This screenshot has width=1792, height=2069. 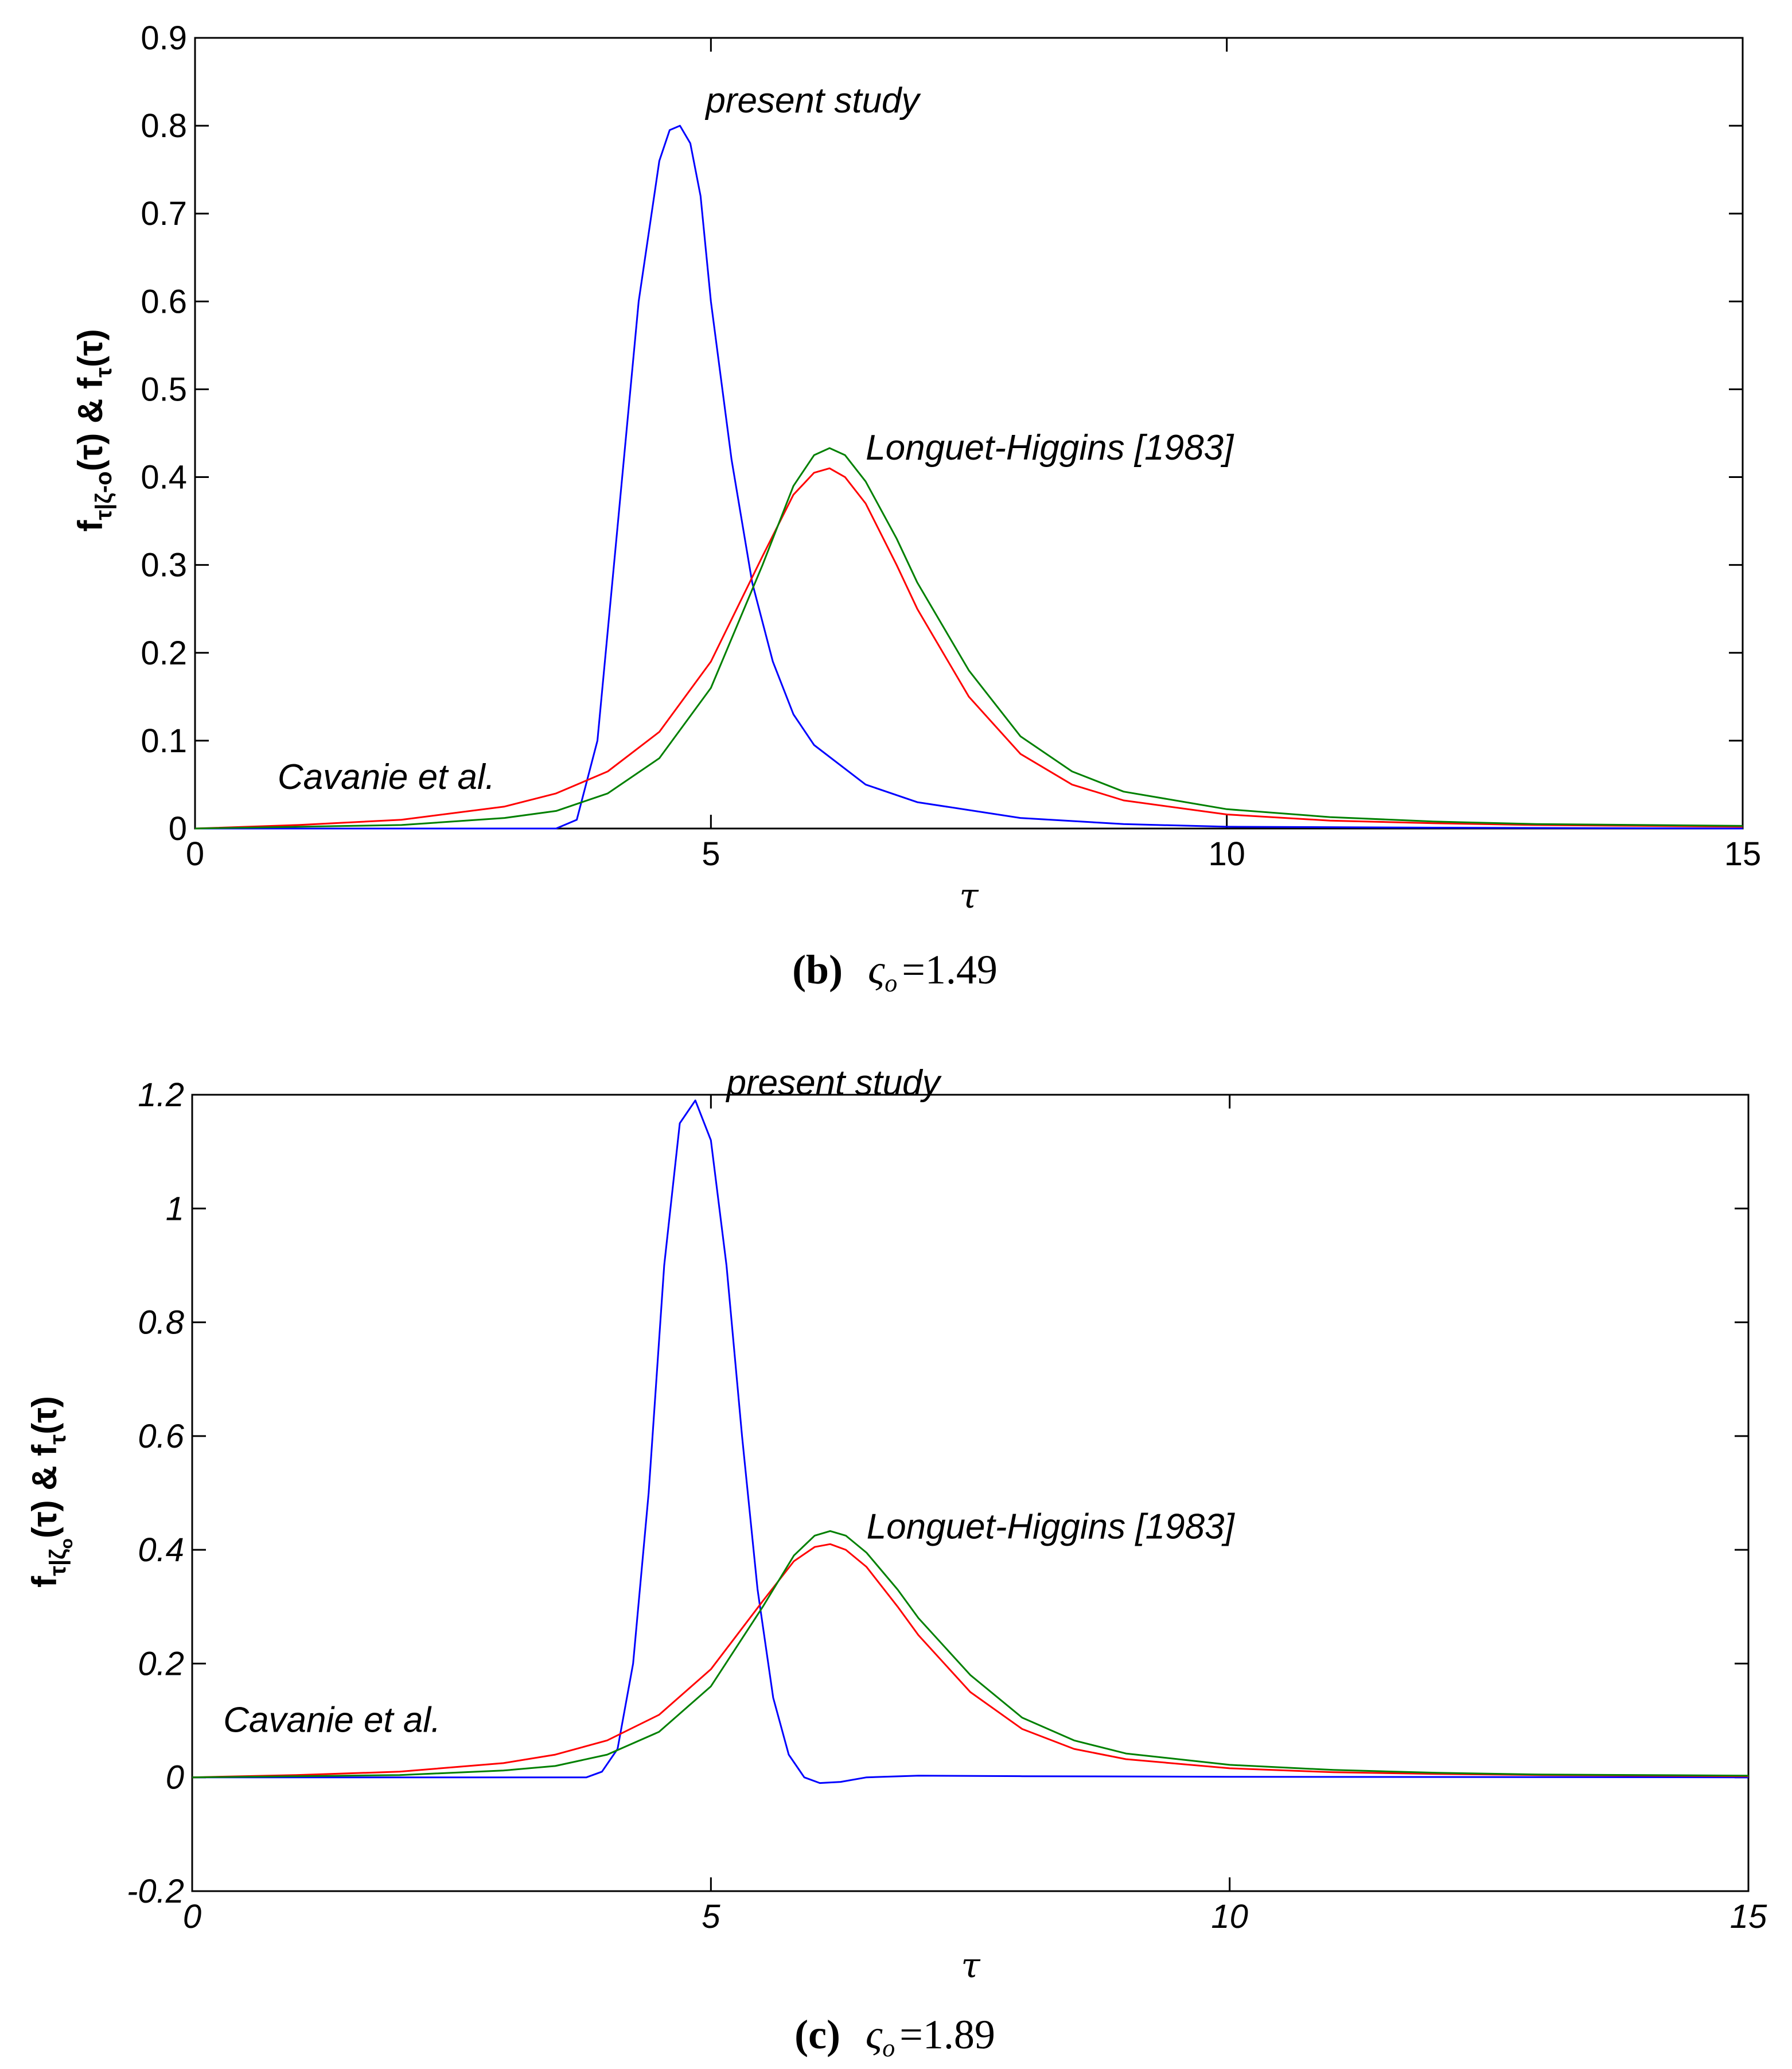 I want to click on y-axis-label: fτ|ζo(τ) & fτ(τ), so click(x=51, y=1492).